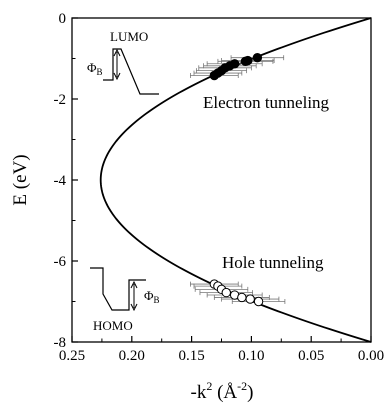  What do you see at coordinates (132, 356) in the screenshot?
I see `x-tick-label: 0.20` at bounding box center [132, 356].